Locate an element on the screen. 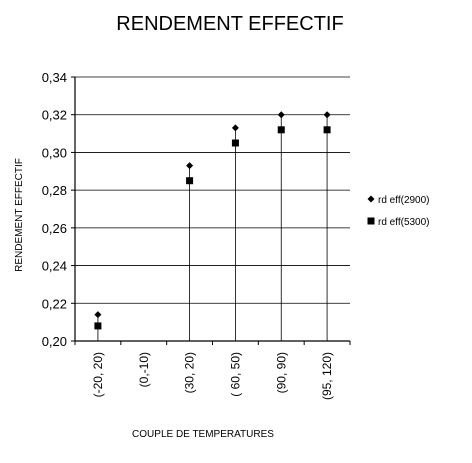 The image size is (472, 463). y-tick-label: 0,26 is located at coordinates (54, 228).